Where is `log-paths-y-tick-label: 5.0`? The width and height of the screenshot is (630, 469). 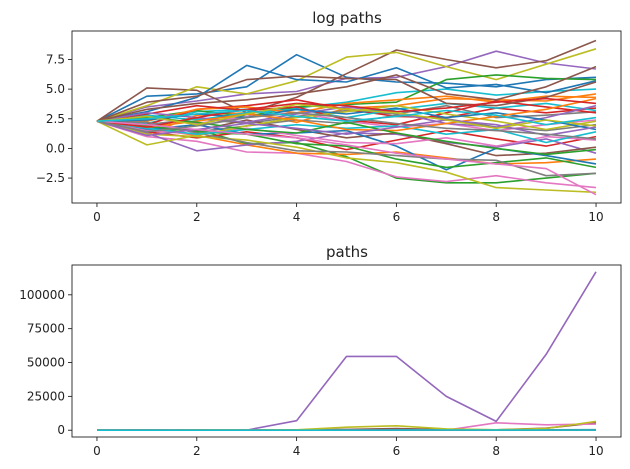
log-paths-y-tick-label: 5.0 is located at coordinates (55, 89).